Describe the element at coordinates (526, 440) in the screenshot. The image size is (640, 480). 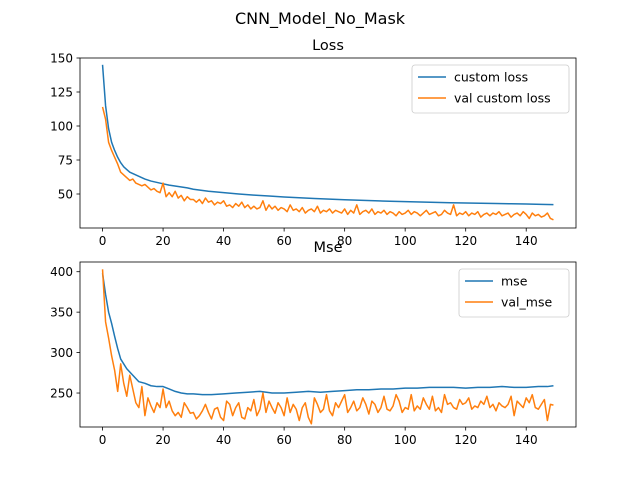
I see `mse-x-tick-label: 140` at that location.